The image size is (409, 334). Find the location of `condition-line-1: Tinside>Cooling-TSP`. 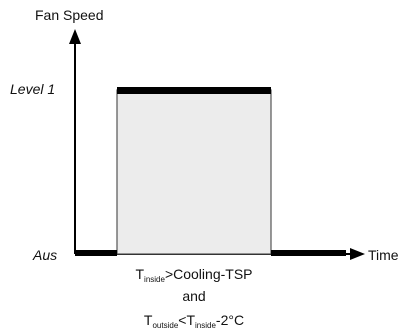

condition-line-1: Tinside>Cooling-TSP is located at coordinates (193, 275).